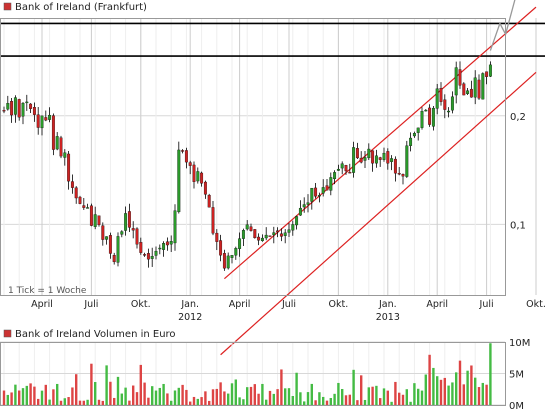 Image resolution: width=545 pixels, height=413 pixels. Describe the element at coordinates (90, 304) in the screenshot. I see `x-tick-label: Juli` at that location.